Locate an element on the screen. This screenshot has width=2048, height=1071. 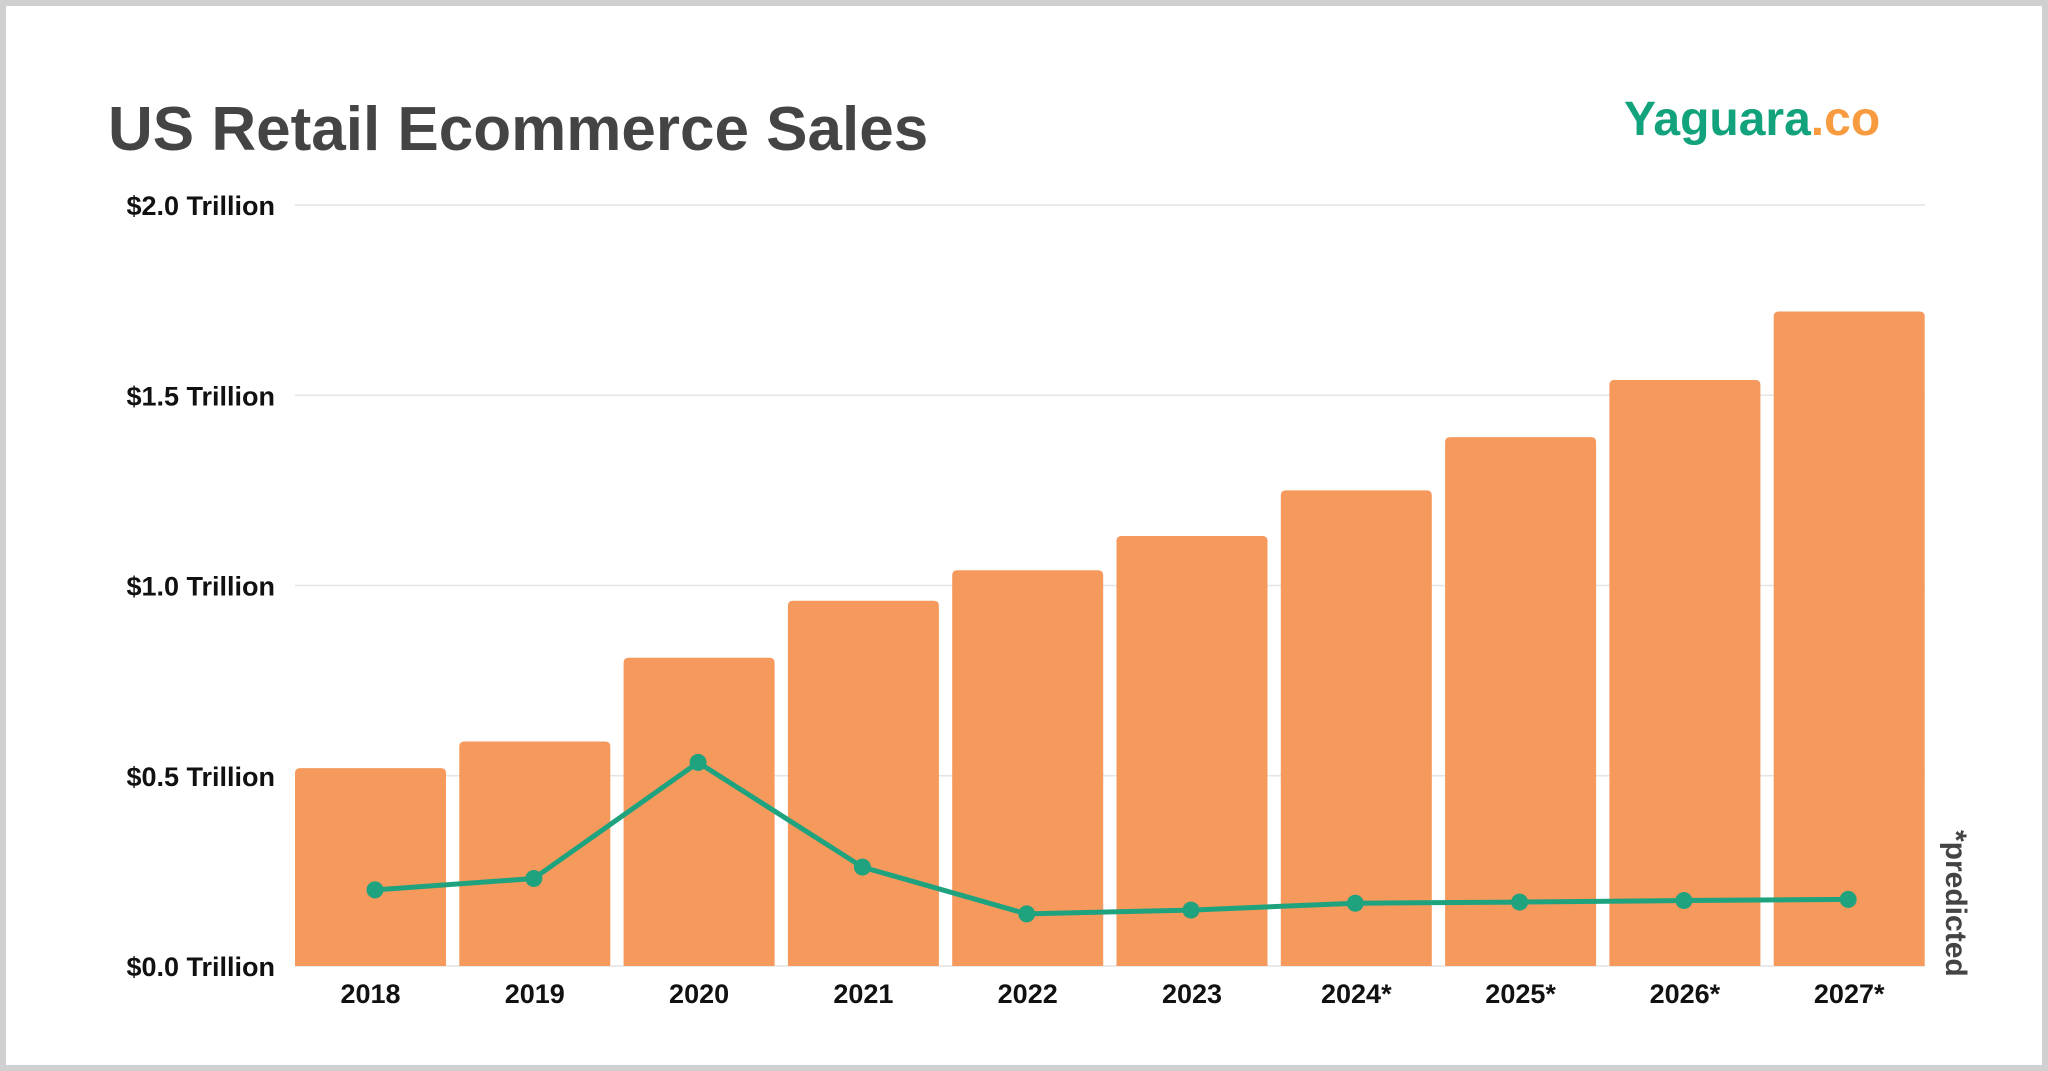
x-tick-label: 2020 is located at coordinates (699, 994).